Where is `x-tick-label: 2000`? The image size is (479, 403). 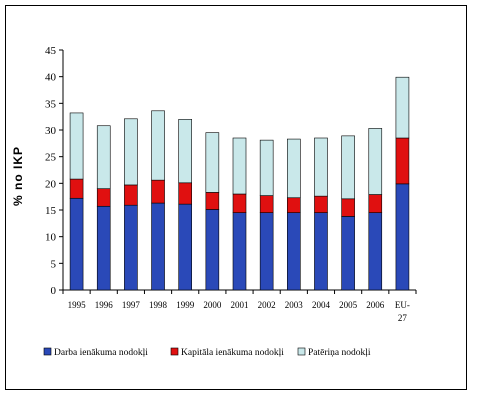 x-tick-label: 2000 is located at coordinates (212, 305).